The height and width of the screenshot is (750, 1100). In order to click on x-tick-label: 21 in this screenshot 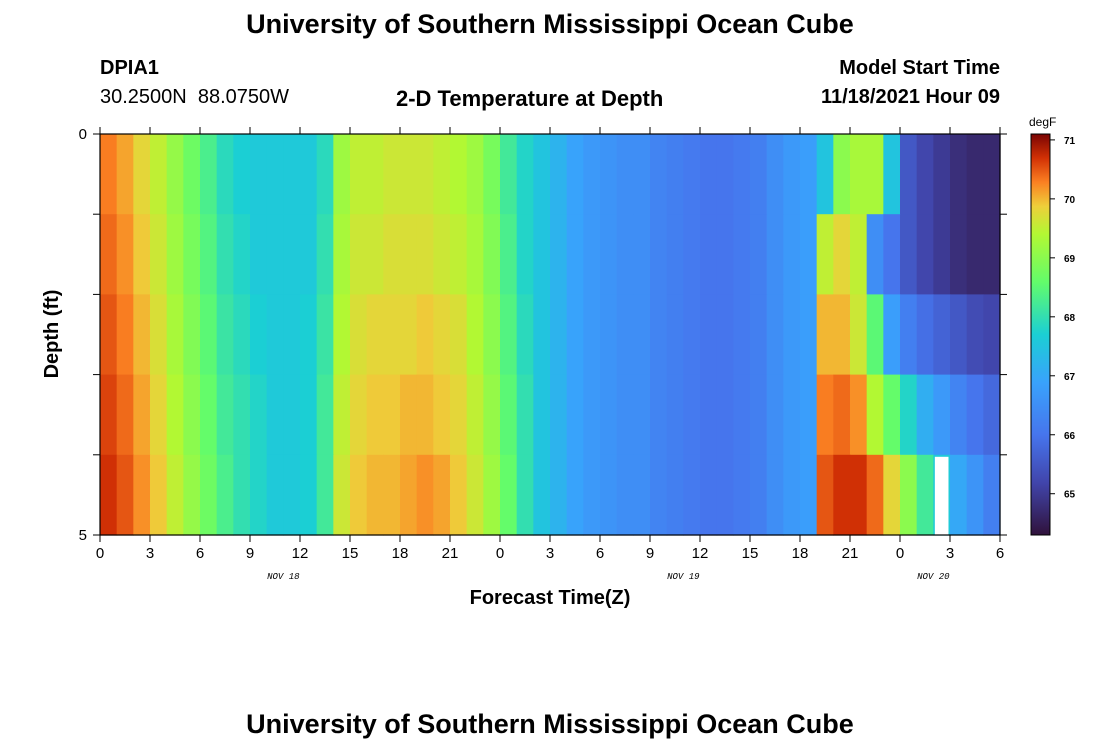, I will do `click(450, 553)`.